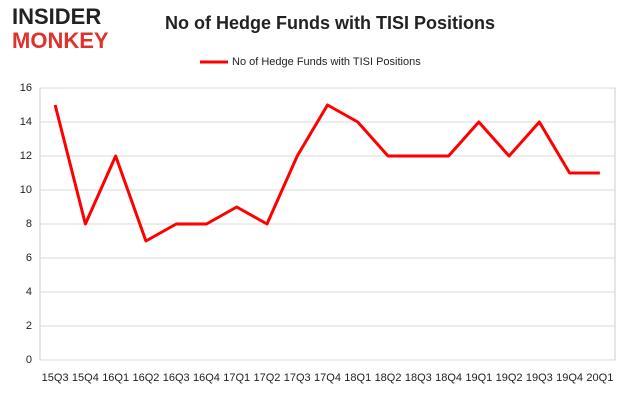  Describe the element at coordinates (330, 23) in the screenshot. I see `chart-title: No of Hedge Funds with TISI Positions` at that location.